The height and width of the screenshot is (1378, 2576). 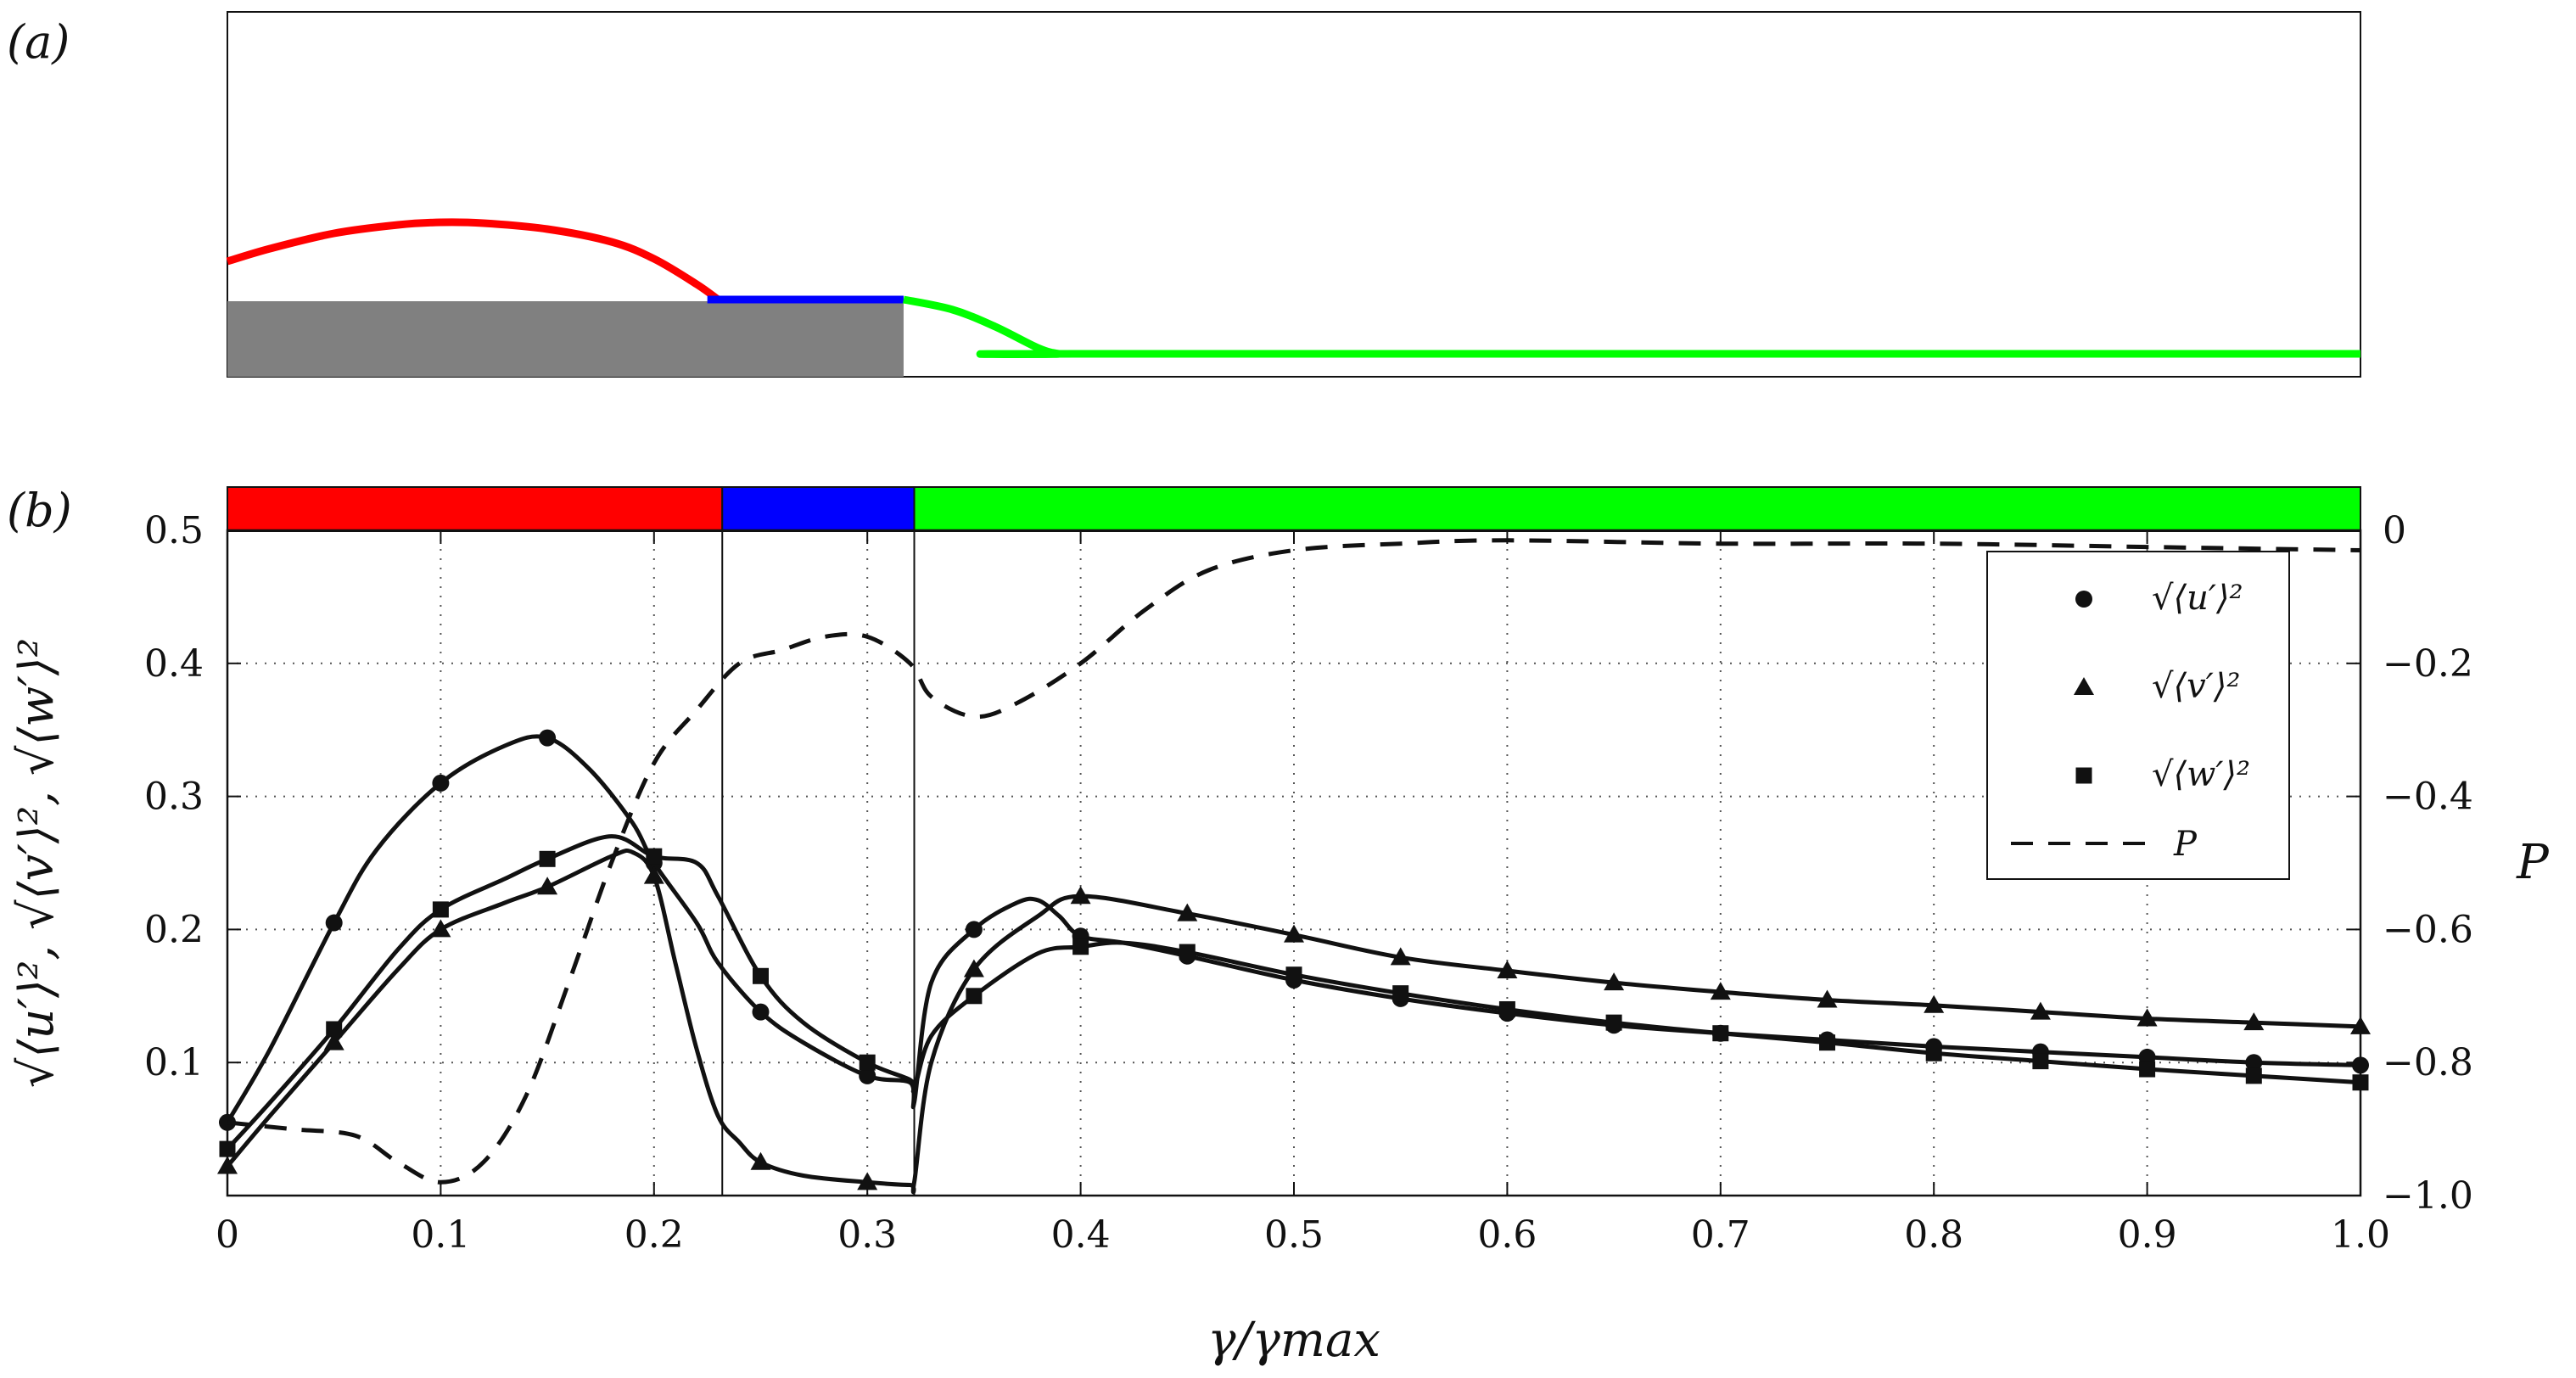 What do you see at coordinates (565, 339) in the screenshot?
I see `wall-block` at bounding box center [565, 339].